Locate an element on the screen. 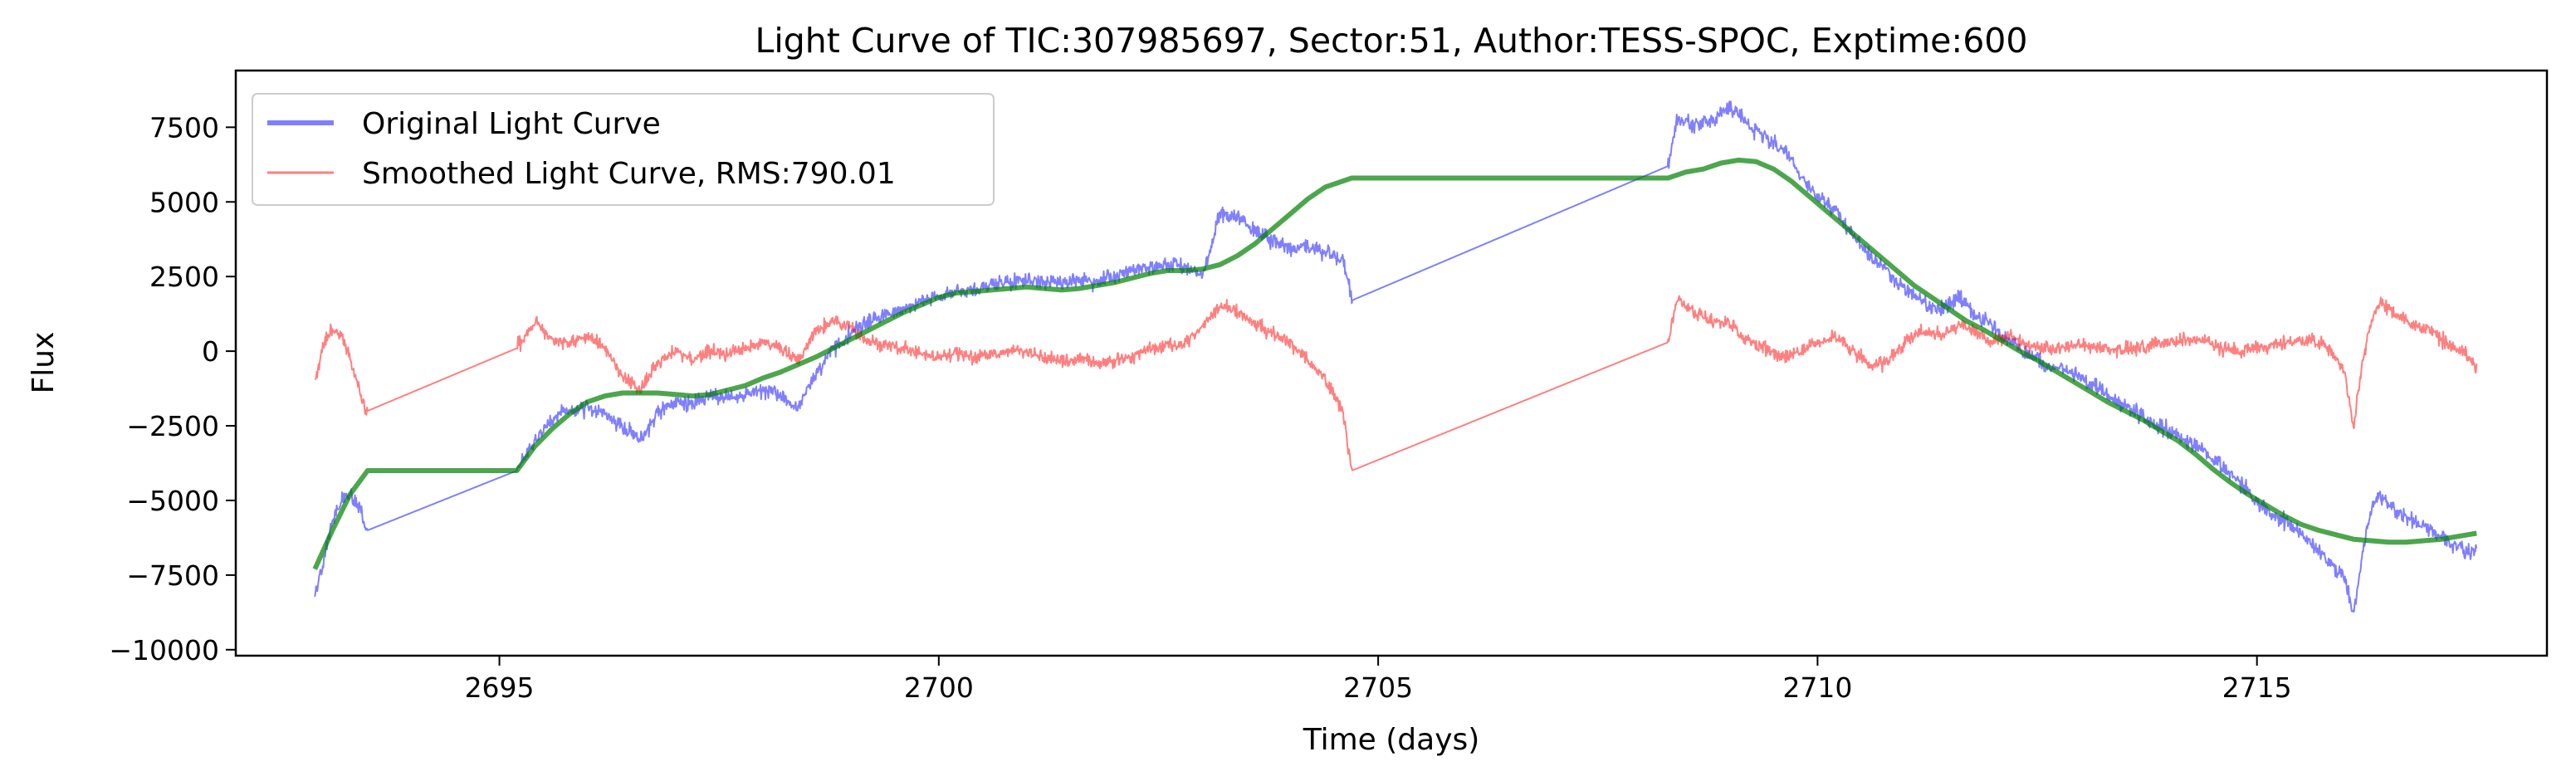 Image resolution: width=2576 pixels, height=781 pixels. y-tick-label: 5000 is located at coordinates (184, 202).